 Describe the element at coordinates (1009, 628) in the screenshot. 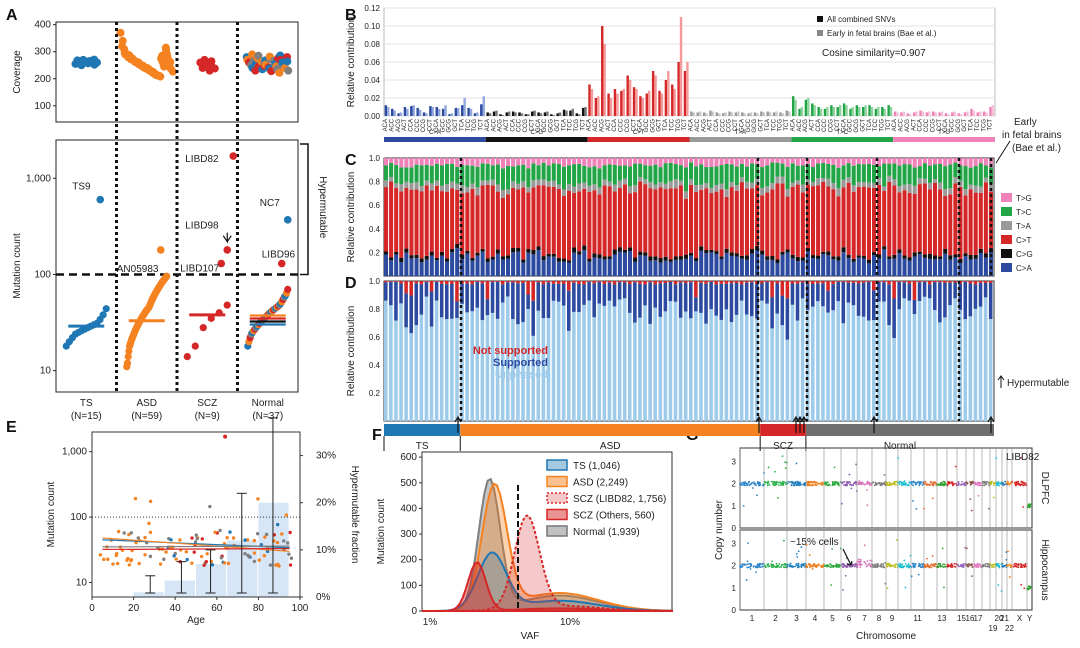

I see `chromosome-label: 22` at that location.